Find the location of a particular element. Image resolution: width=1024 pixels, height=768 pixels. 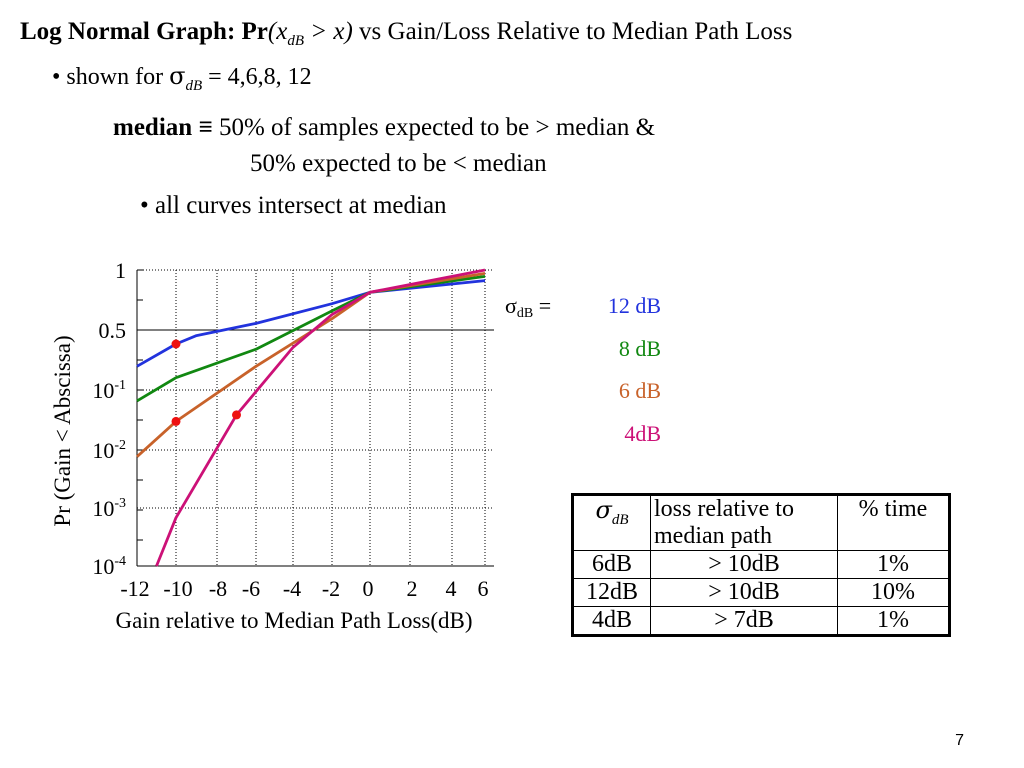

sigma-subscript: dB is located at coordinates (194, 86).